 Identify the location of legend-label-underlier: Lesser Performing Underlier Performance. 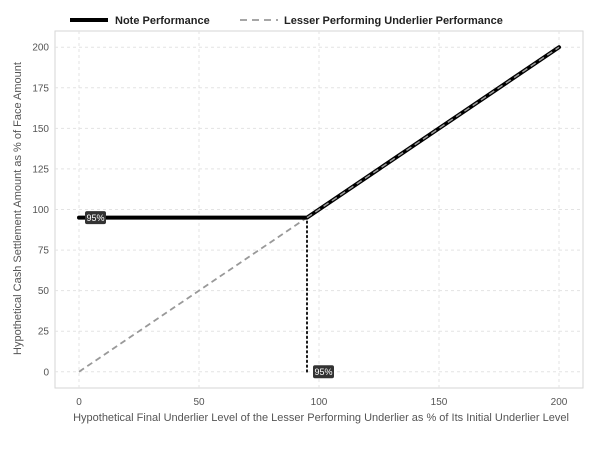
(393, 21).